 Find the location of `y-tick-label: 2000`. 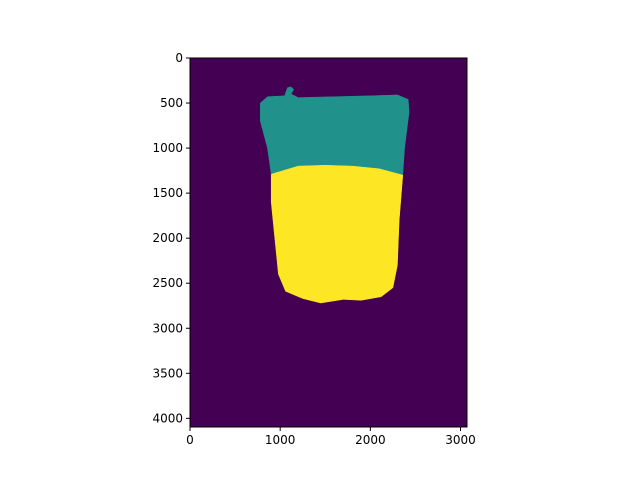

y-tick-label: 2000 is located at coordinates (167, 238).